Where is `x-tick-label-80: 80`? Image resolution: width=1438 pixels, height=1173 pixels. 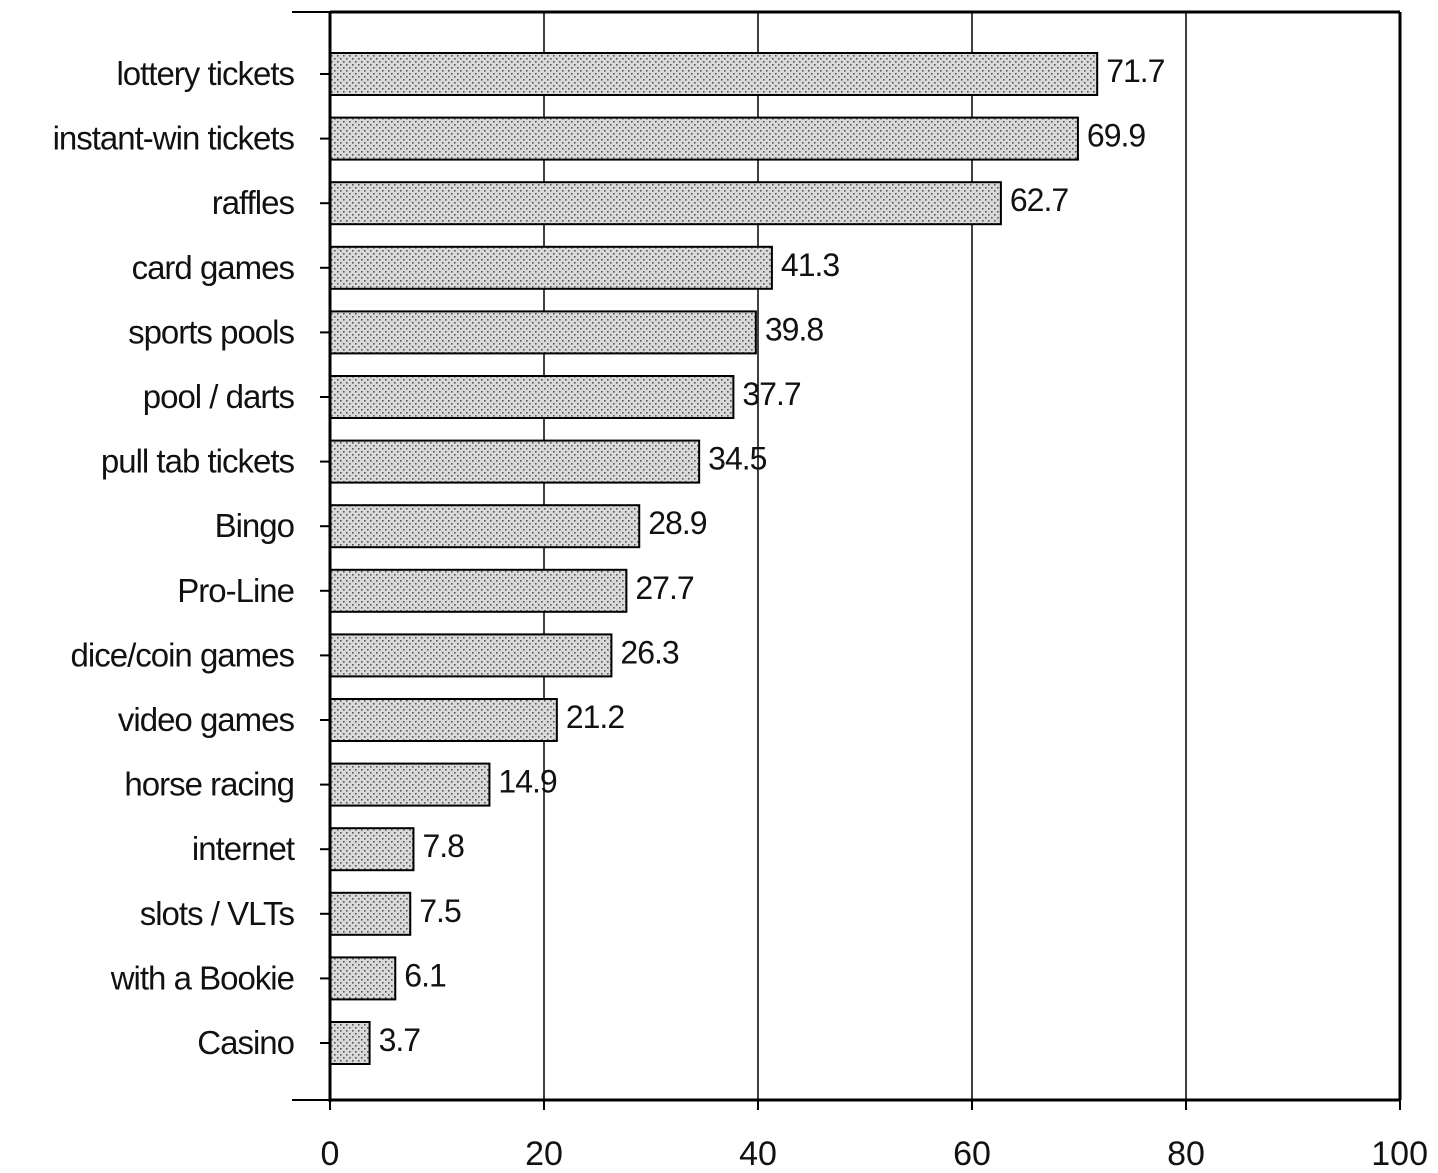
x-tick-label-80: 80 is located at coordinates (1186, 1154).